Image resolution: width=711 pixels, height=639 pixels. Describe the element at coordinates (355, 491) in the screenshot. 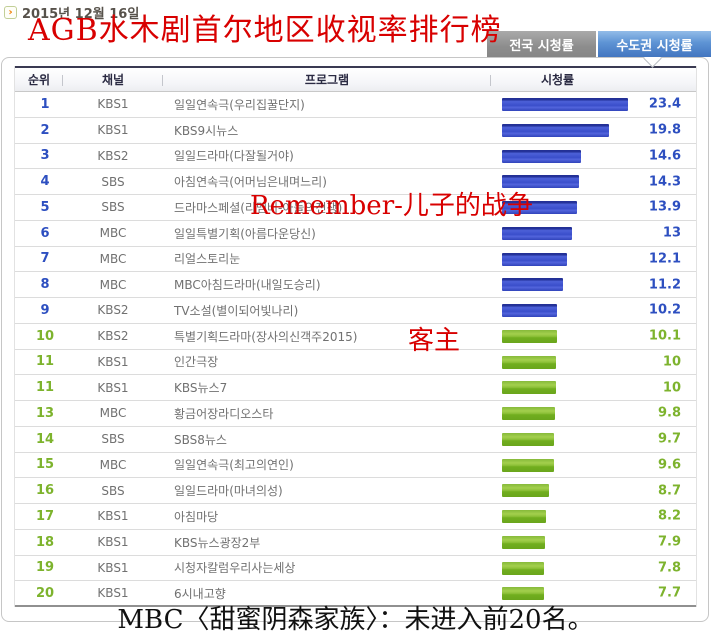

I see `table-row: 16 SBS 일일드라마(마녀의성) 8.7` at that location.